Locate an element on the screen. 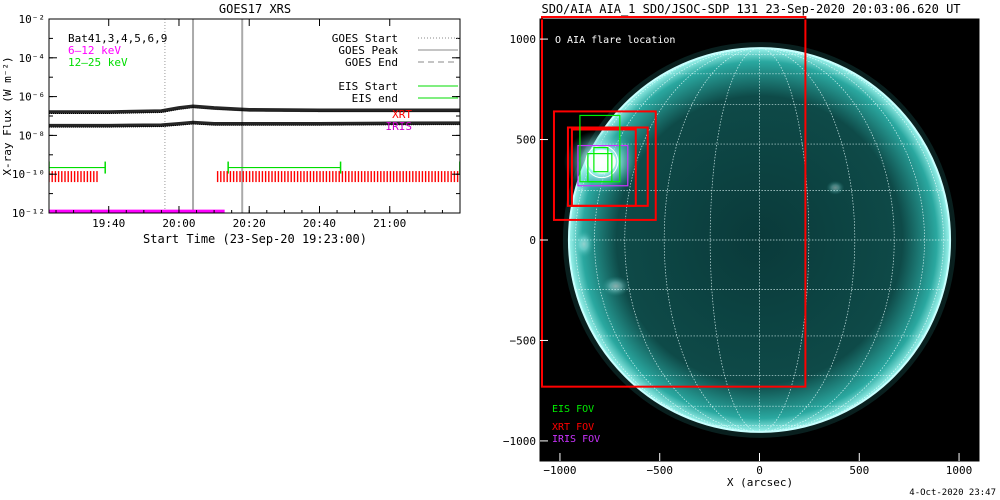  goes-series-long is located at coordinates (254, 109).